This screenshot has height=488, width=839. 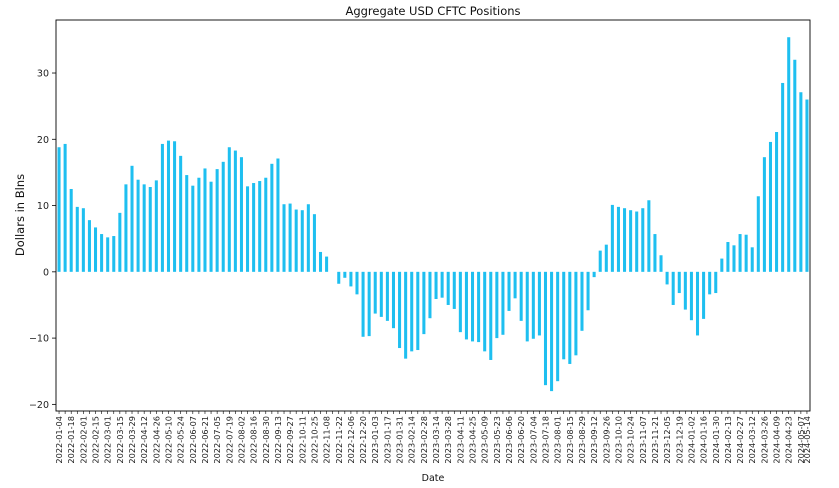 What do you see at coordinates (290, 440) in the screenshot?
I see `x-tick-label: 2022-09-27` at bounding box center [290, 440].